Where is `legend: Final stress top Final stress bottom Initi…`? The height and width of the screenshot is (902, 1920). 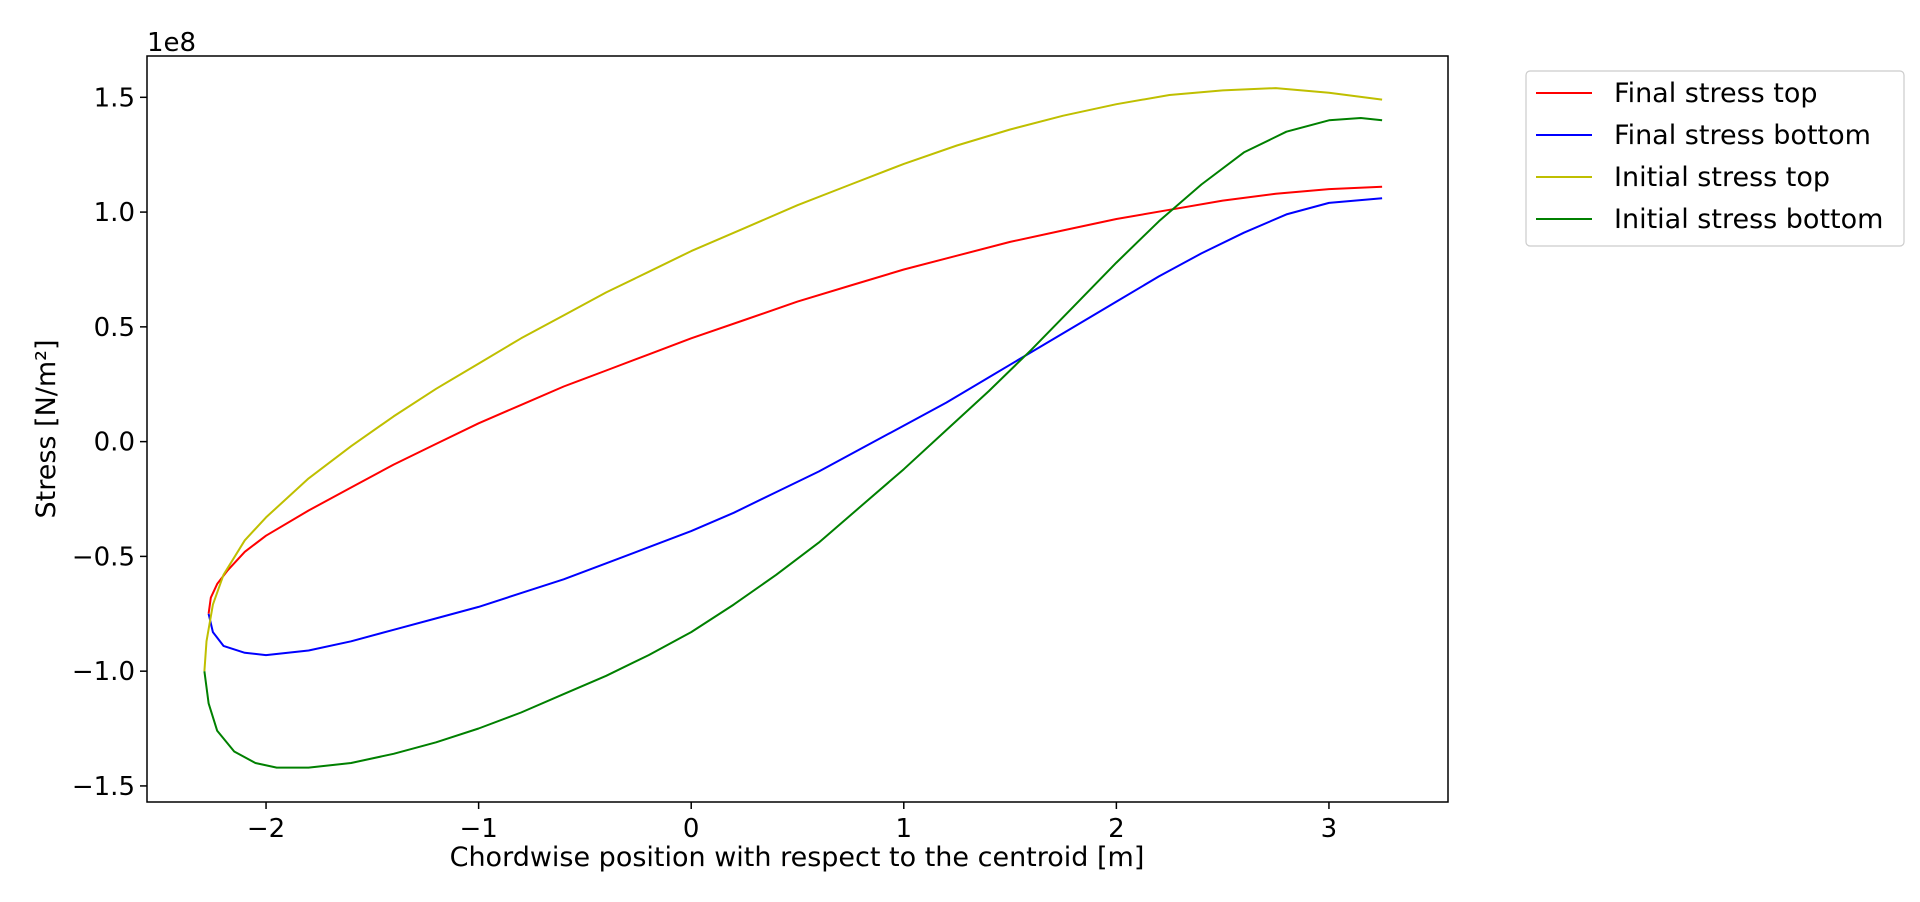 legend: Final stress top Final stress bottom Initi… is located at coordinates (1715, 158).